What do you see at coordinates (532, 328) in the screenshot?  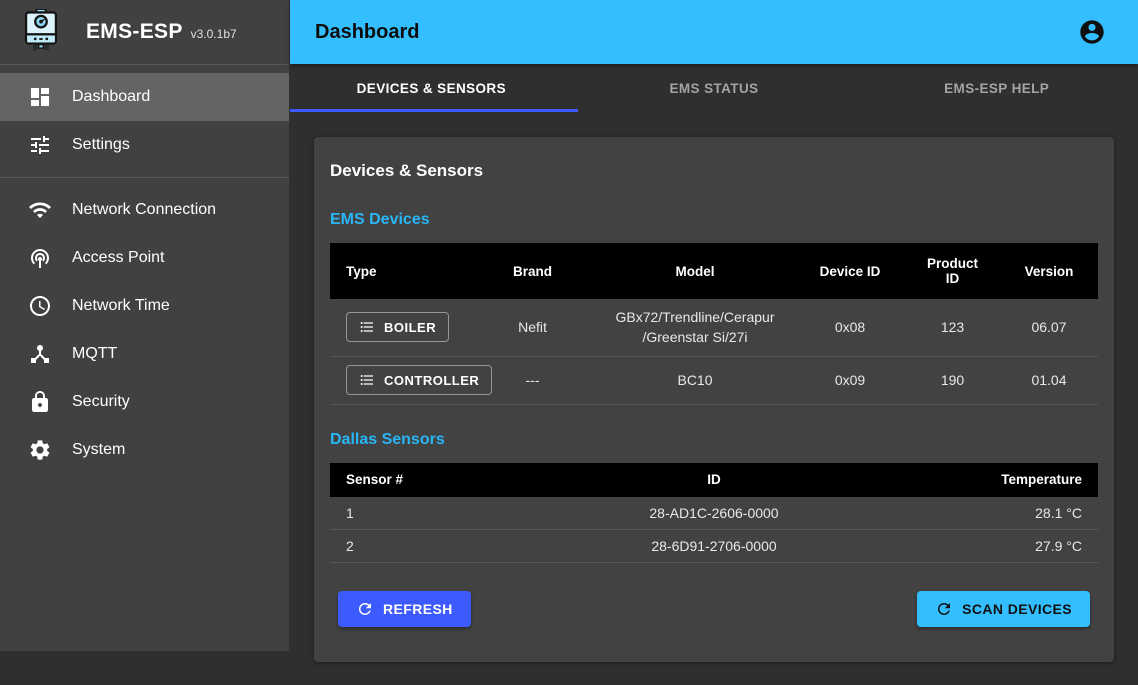 I see `brand-cell: Nefit` at bounding box center [532, 328].